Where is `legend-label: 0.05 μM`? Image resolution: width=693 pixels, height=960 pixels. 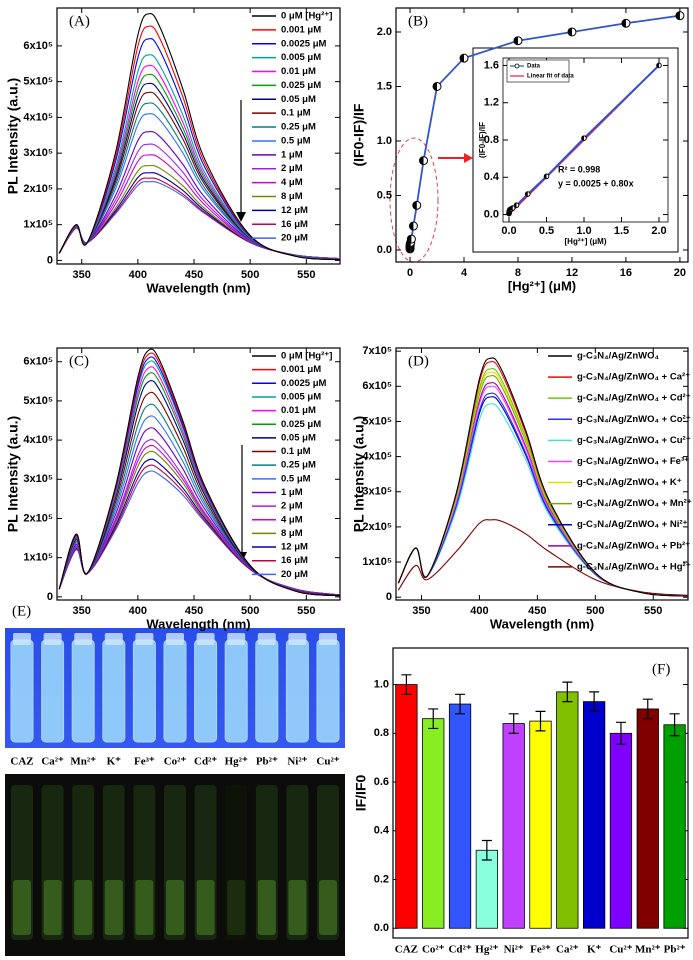
legend-label: 0.05 μM is located at coordinates (298, 99).